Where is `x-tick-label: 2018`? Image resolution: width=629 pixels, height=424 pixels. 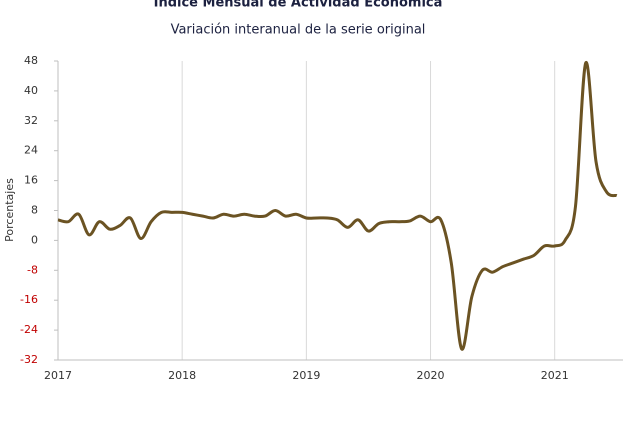 x-tick-label: 2018 is located at coordinates (182, 375).